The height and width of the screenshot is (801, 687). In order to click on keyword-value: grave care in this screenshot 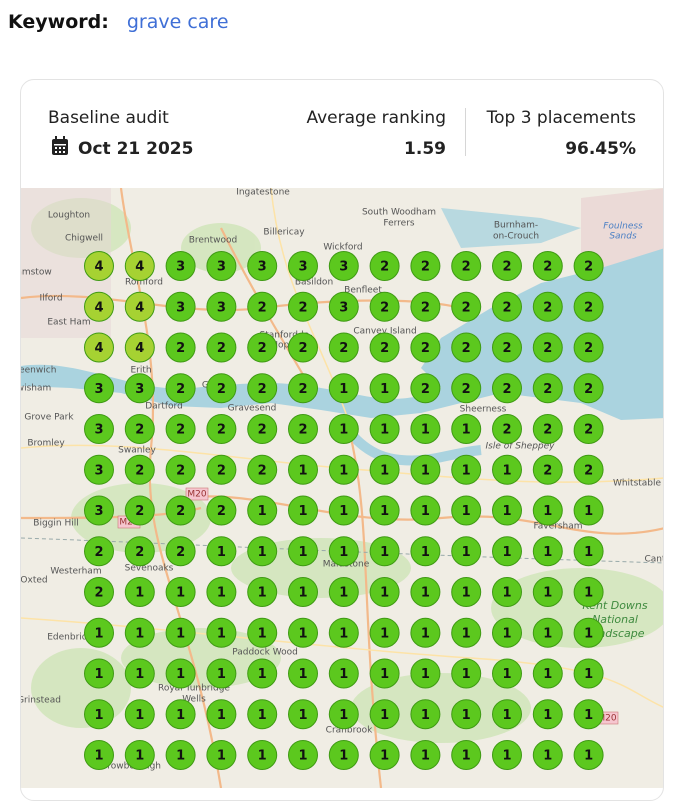, I will do `click(177, 22)`.